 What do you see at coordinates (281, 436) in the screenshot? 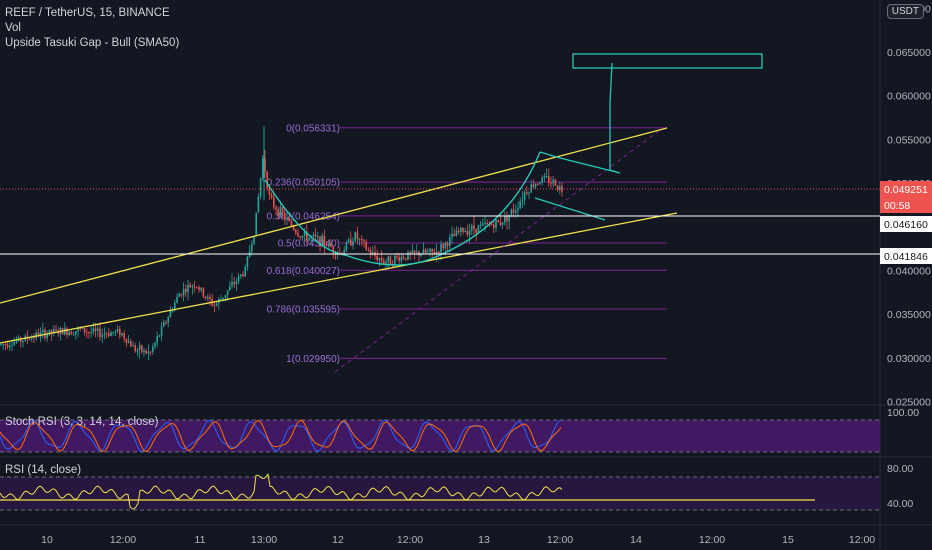
I see `stoch-d-line` at bounding box center [281, 436].